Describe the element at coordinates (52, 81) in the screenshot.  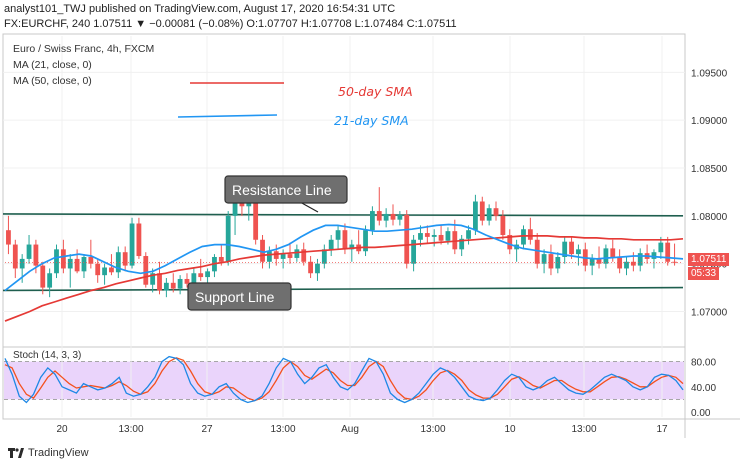
I see `ma50-legend: MA (50, close, 0)` at that location.